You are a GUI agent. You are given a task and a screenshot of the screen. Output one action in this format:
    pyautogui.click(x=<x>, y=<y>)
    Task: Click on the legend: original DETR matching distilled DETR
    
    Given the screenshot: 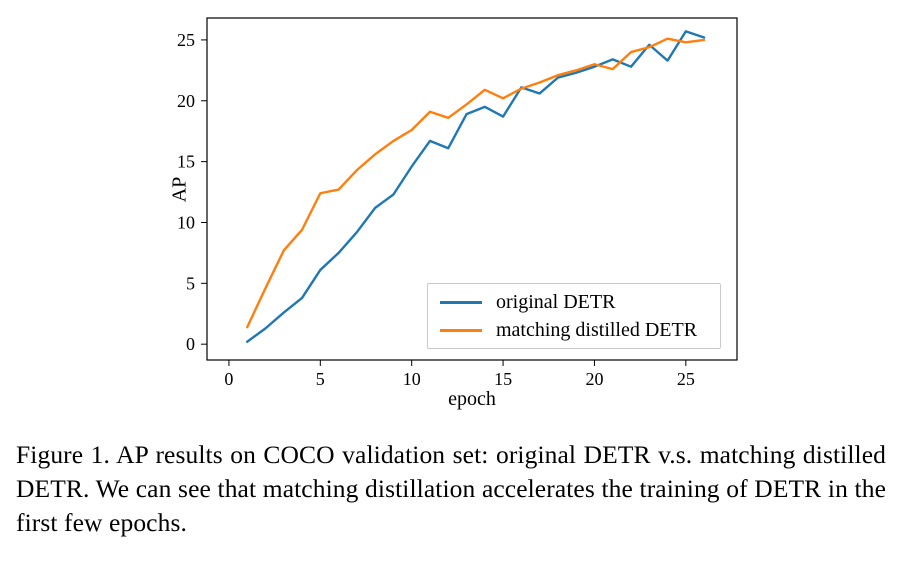 What is the action you would take?
    pyautogui.click(x=574, y=316)
    